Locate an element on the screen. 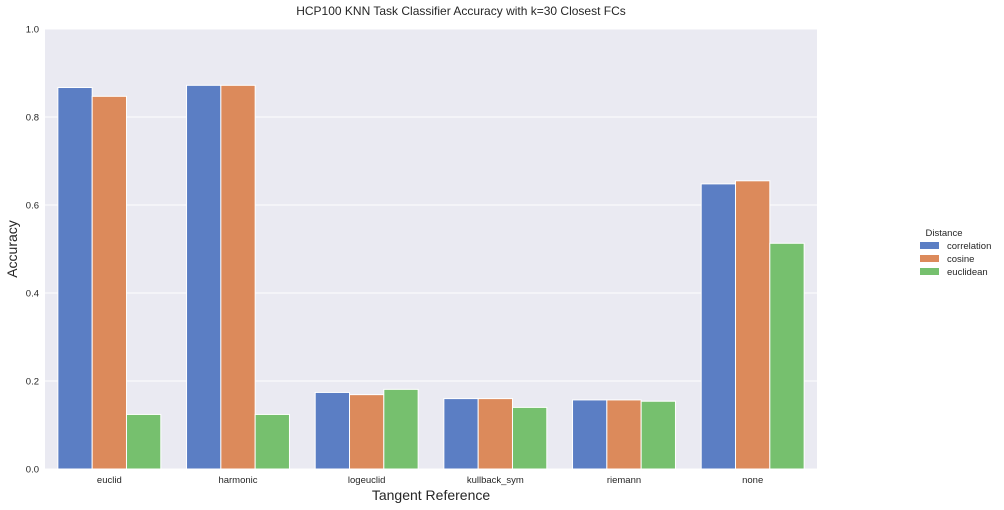  y-tick-label: 0.8 is located at coordinates (32, 118).